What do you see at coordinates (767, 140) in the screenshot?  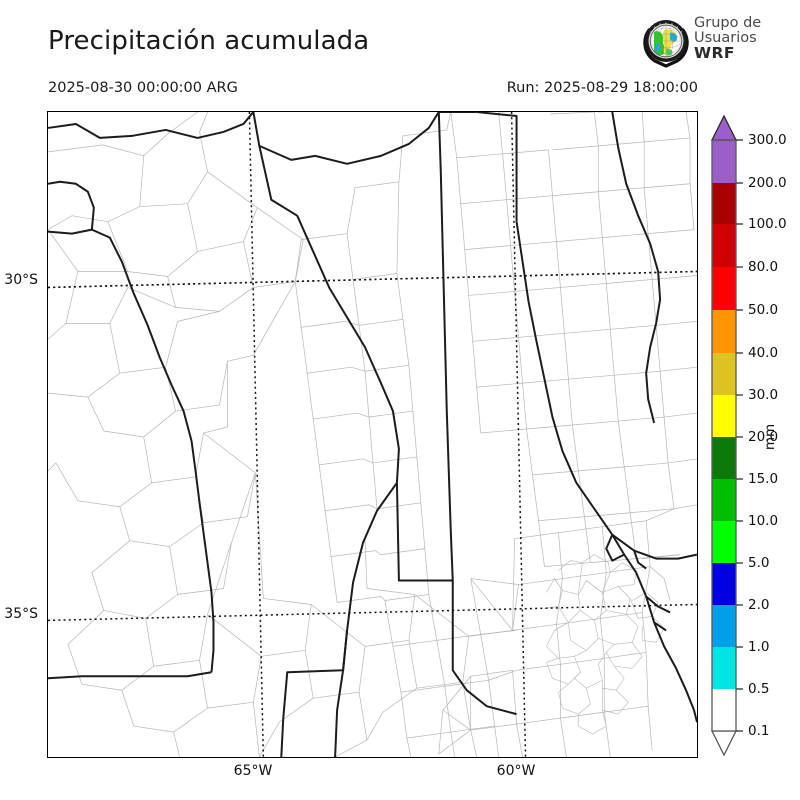 I see `cb-tick-label-300: 300.0` at bounding box center [767, 140].